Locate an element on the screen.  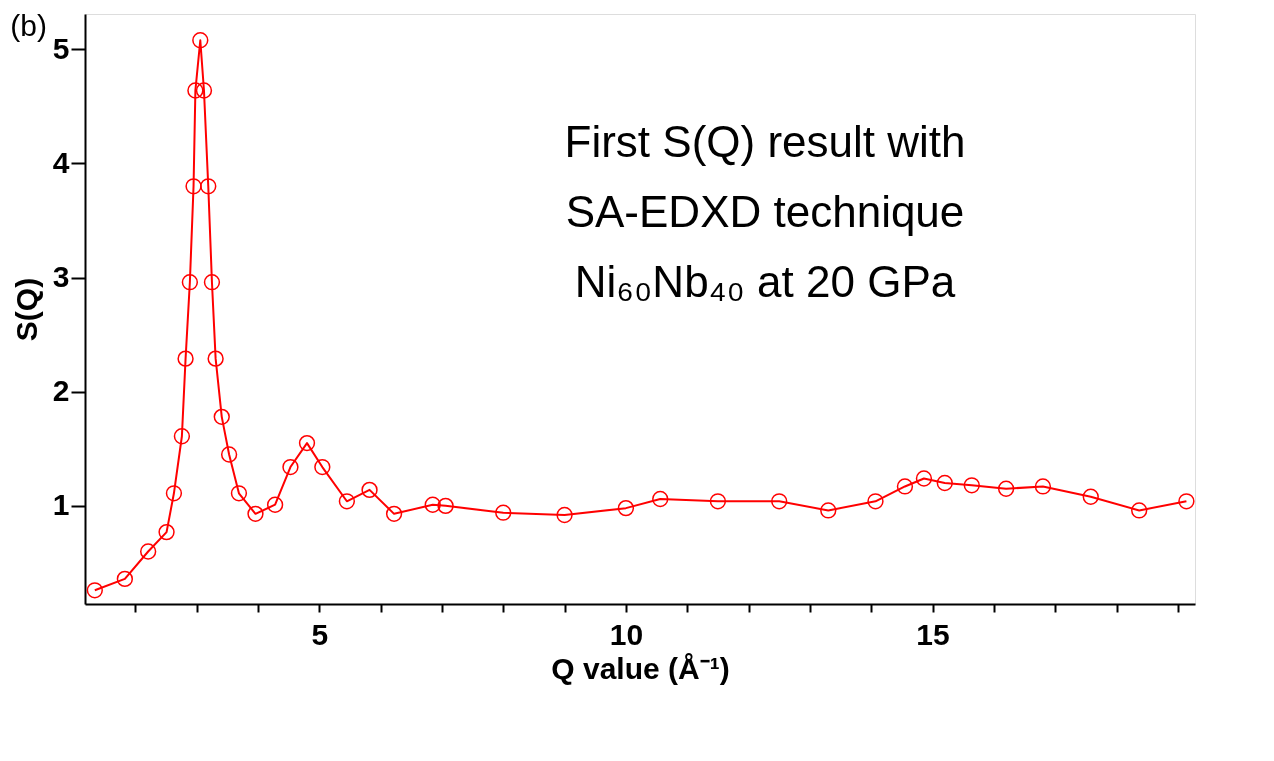
x-tick-label: 5 is located at coordinates (320, 634).